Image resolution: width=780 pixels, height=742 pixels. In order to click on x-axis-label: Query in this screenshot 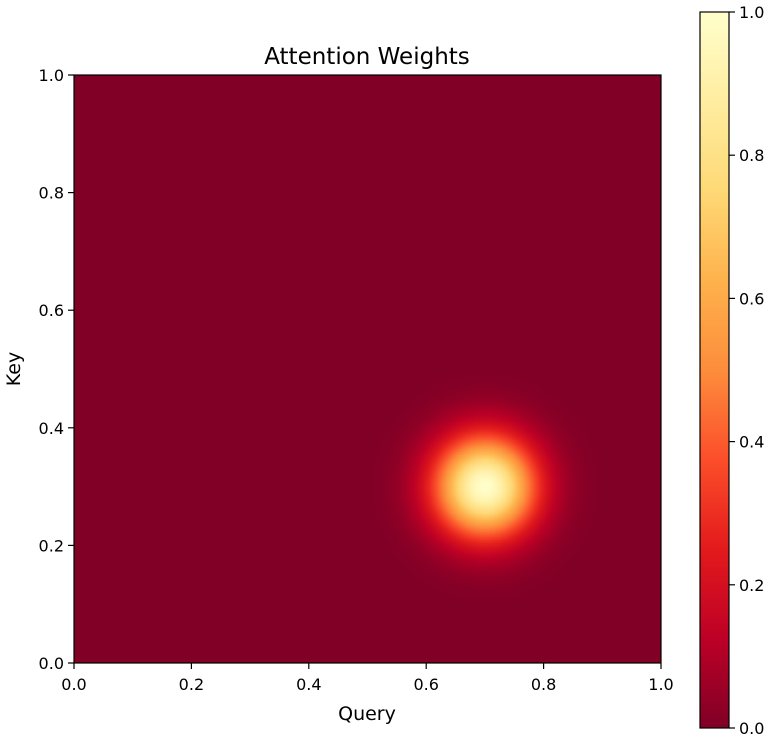, I will do `click(367, 714)`.